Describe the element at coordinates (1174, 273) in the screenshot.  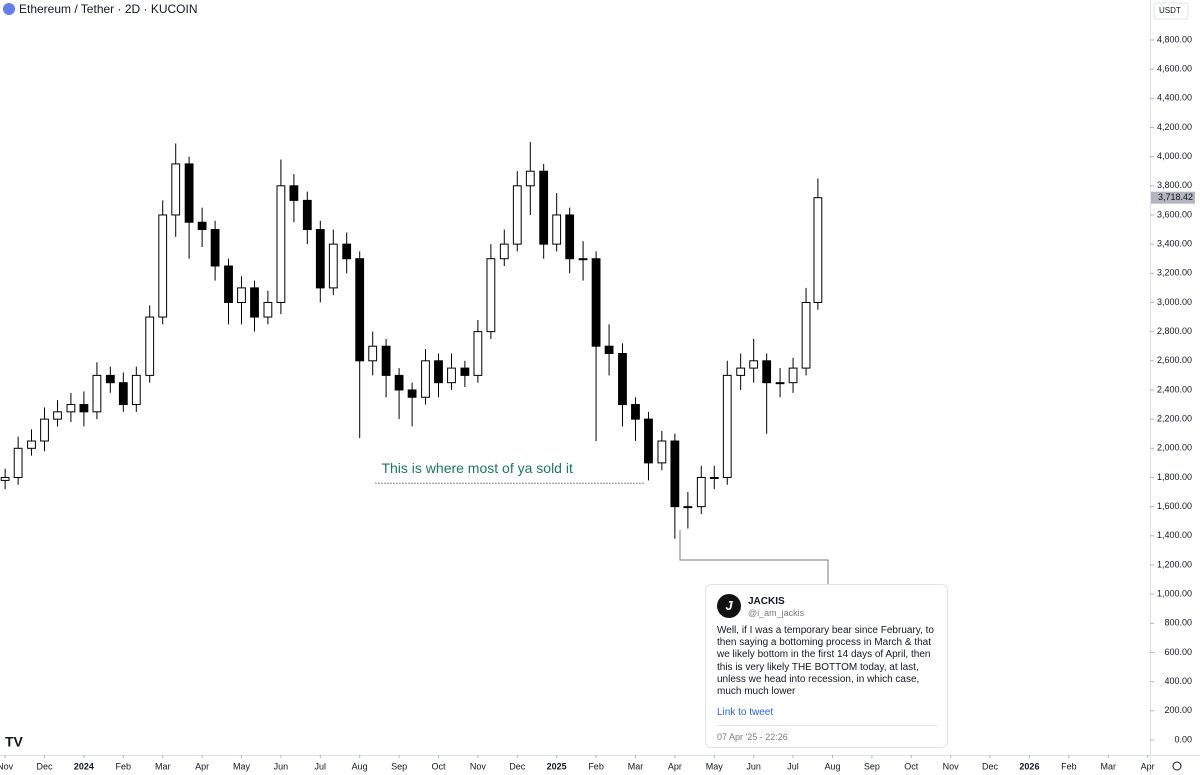
I see `y-tick-label: 3,200.00` at that location.